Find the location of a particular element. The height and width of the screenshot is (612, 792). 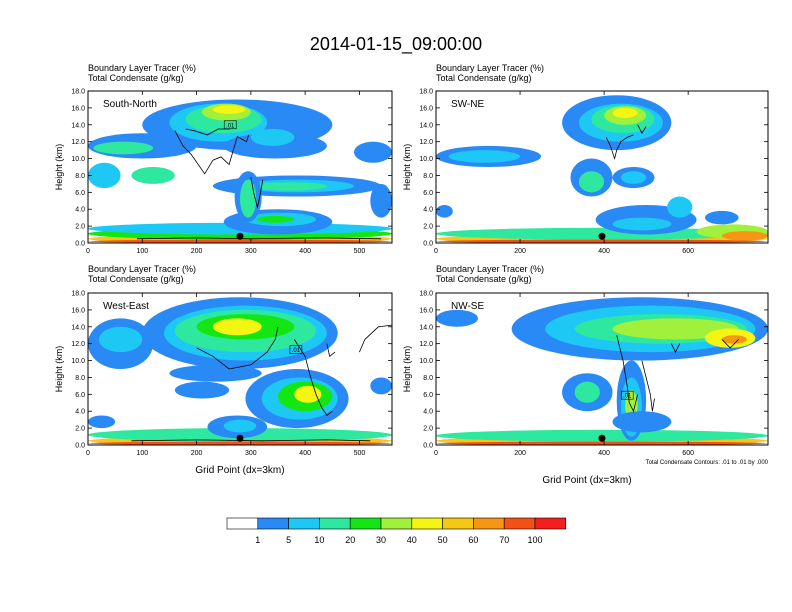

panel-label: South-North is located at coordinates (130, 104).